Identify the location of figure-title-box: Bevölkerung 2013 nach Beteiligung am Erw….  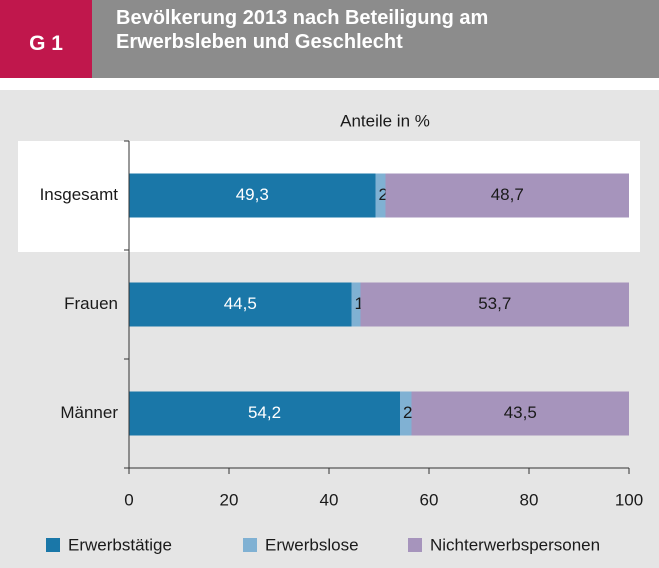
(375, 39).